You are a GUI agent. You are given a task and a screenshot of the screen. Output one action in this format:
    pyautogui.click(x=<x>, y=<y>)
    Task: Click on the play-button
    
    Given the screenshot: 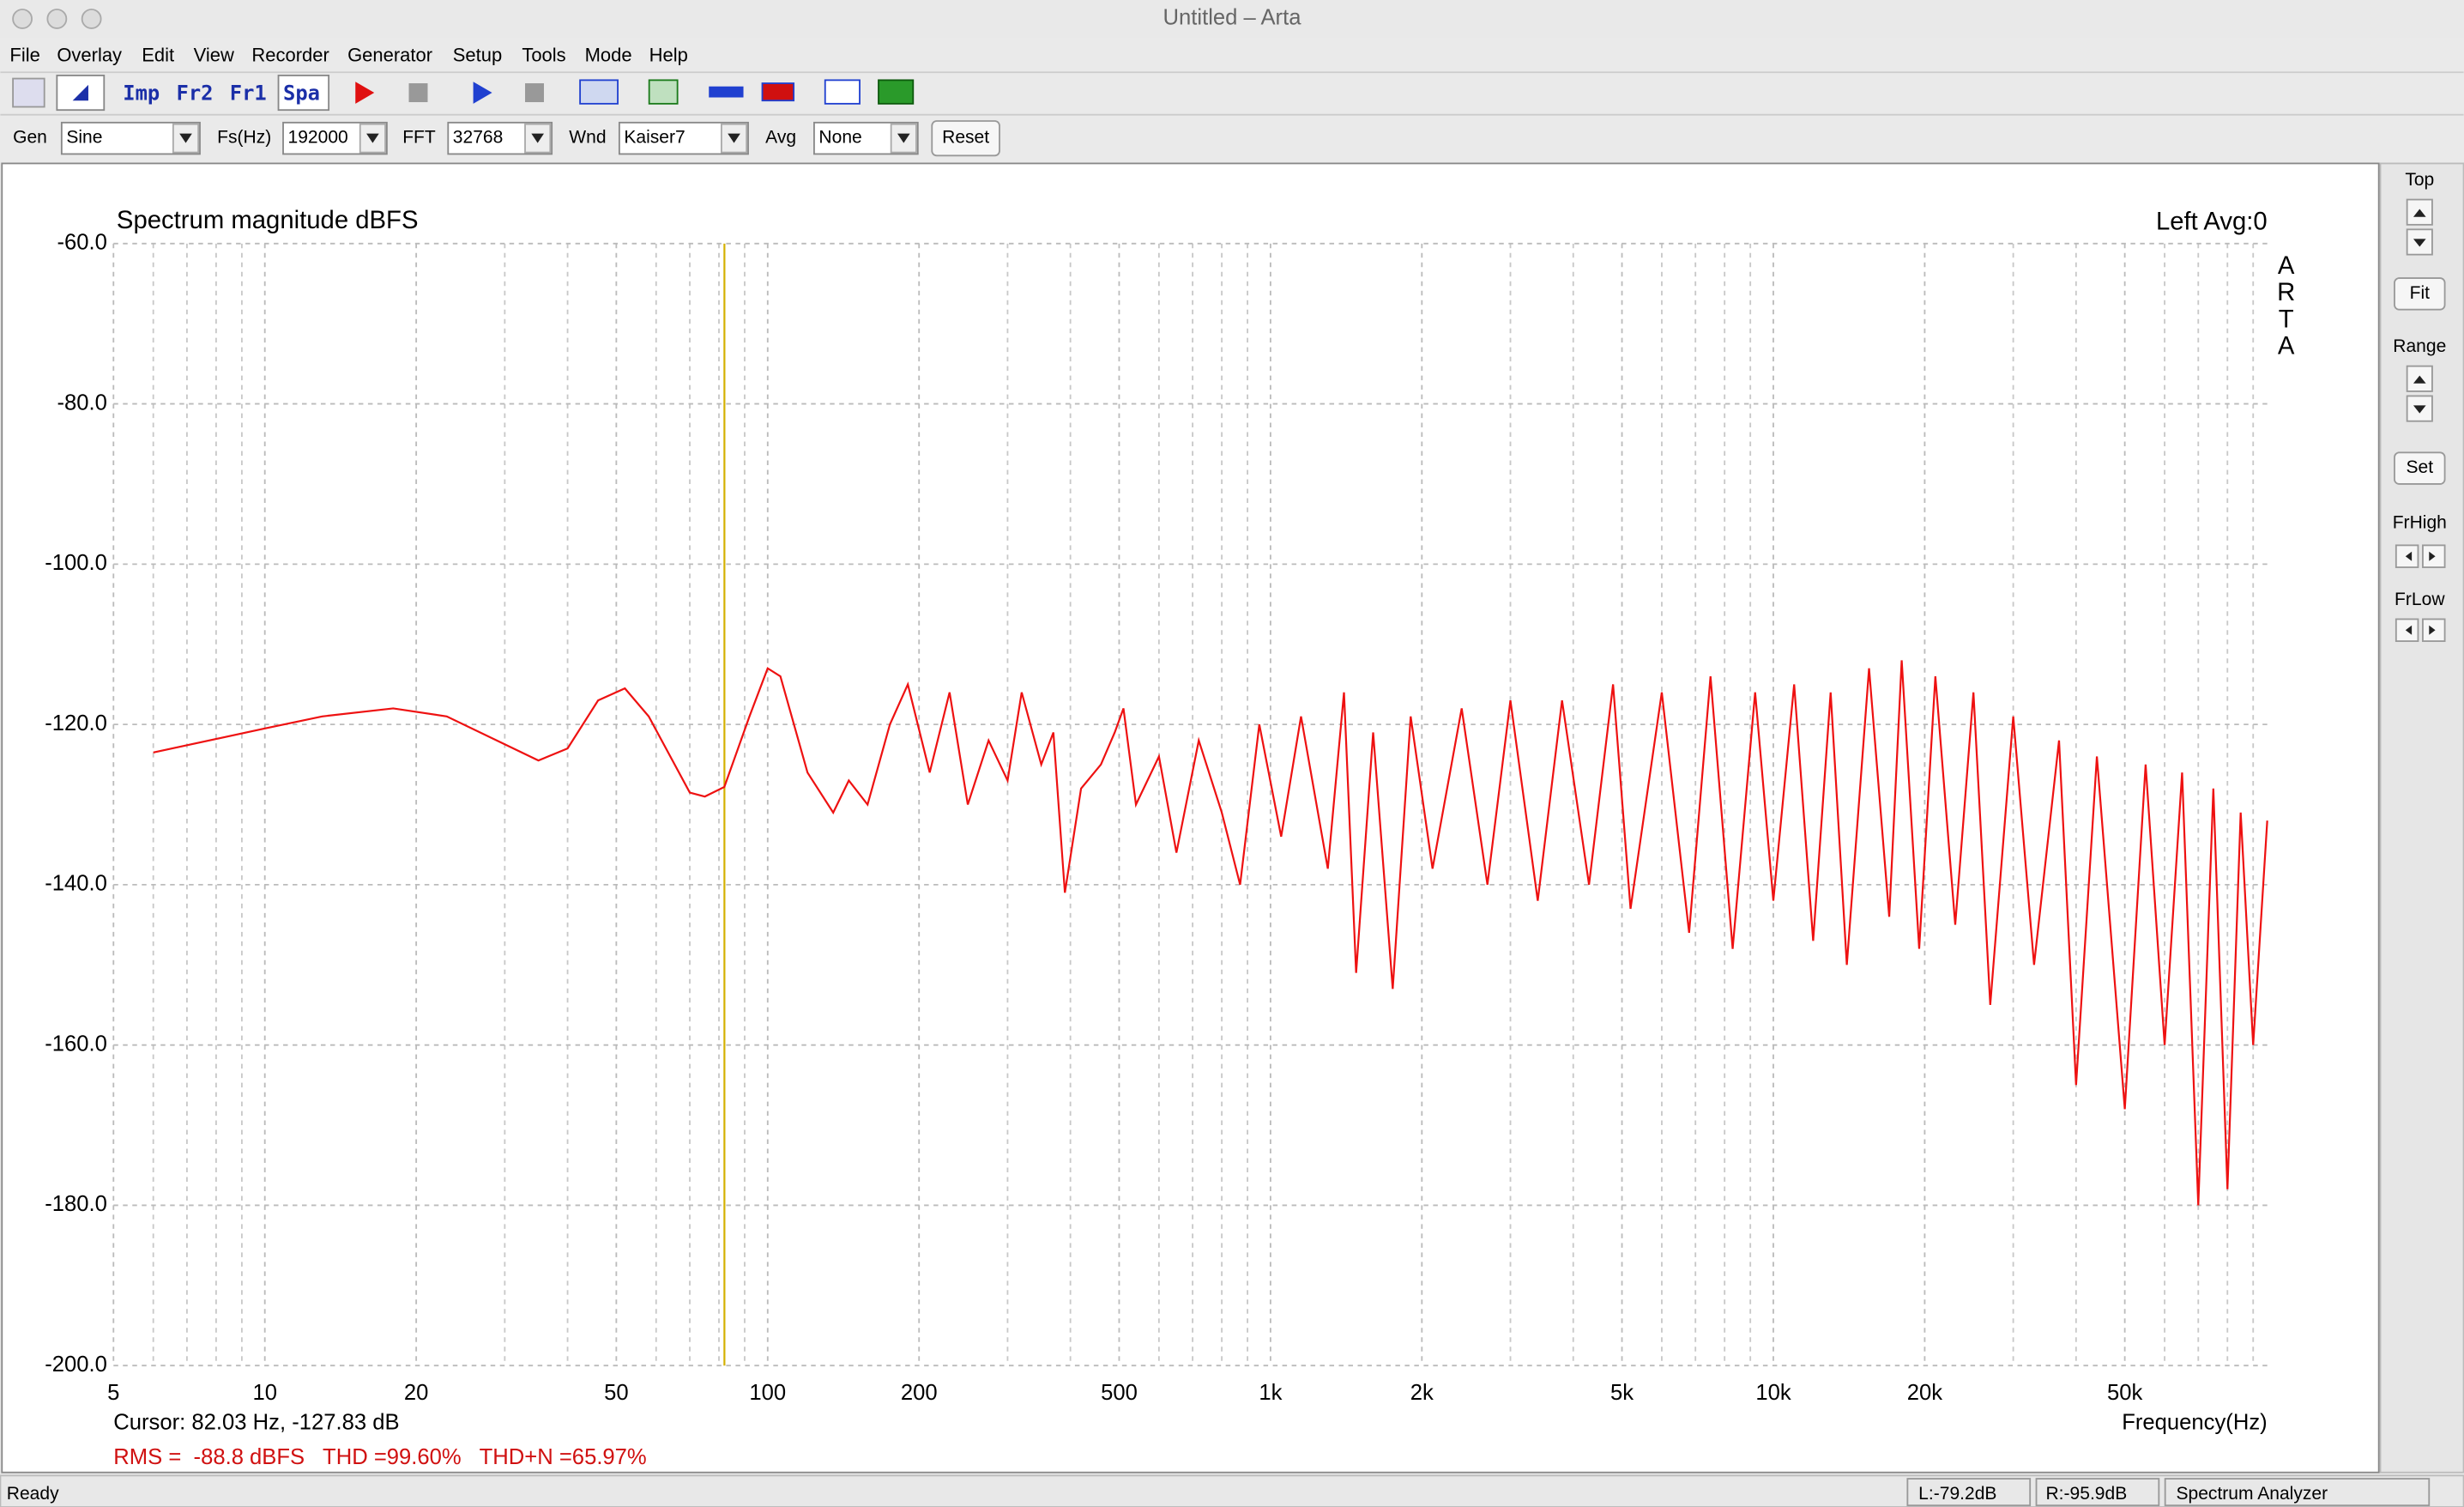 What is the action you would take?
    pyautogui.click(x=482, y=93)
    